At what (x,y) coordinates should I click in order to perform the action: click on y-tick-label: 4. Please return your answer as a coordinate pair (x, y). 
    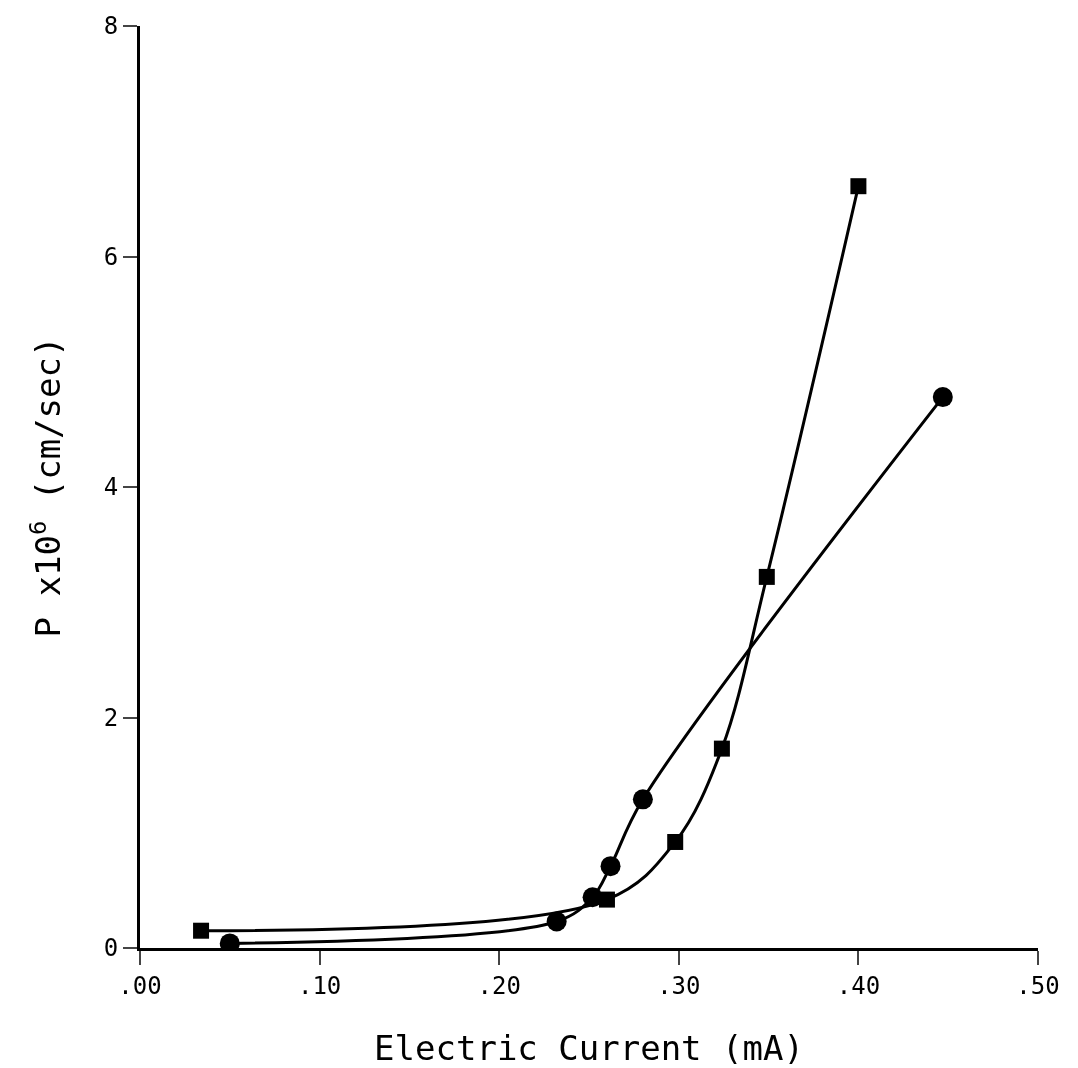
    Looking at the image, I should click on (111, 487).